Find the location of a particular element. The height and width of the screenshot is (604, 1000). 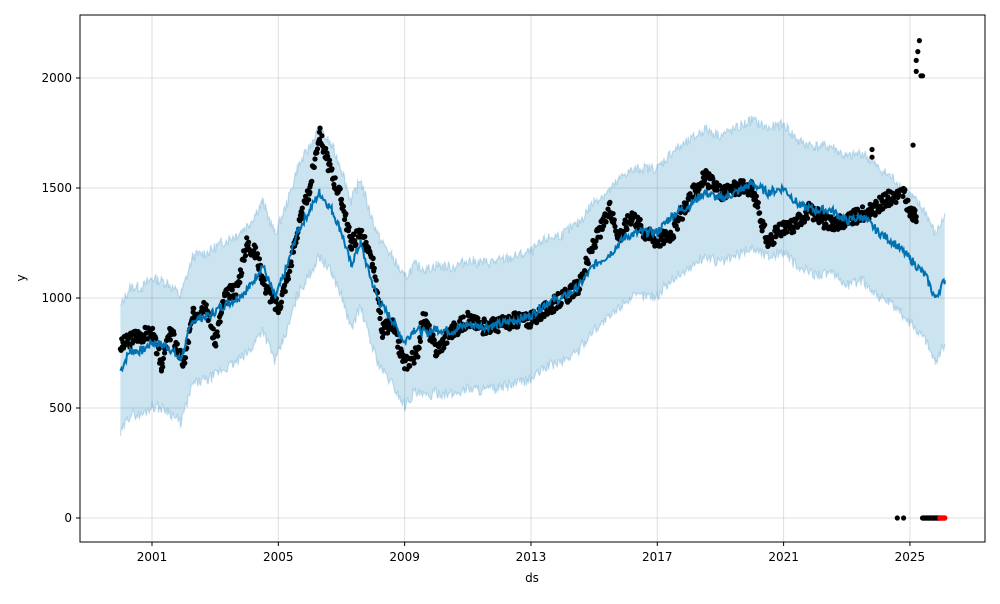

x-tick-label: 2009 is located at coordinates (404, 557).